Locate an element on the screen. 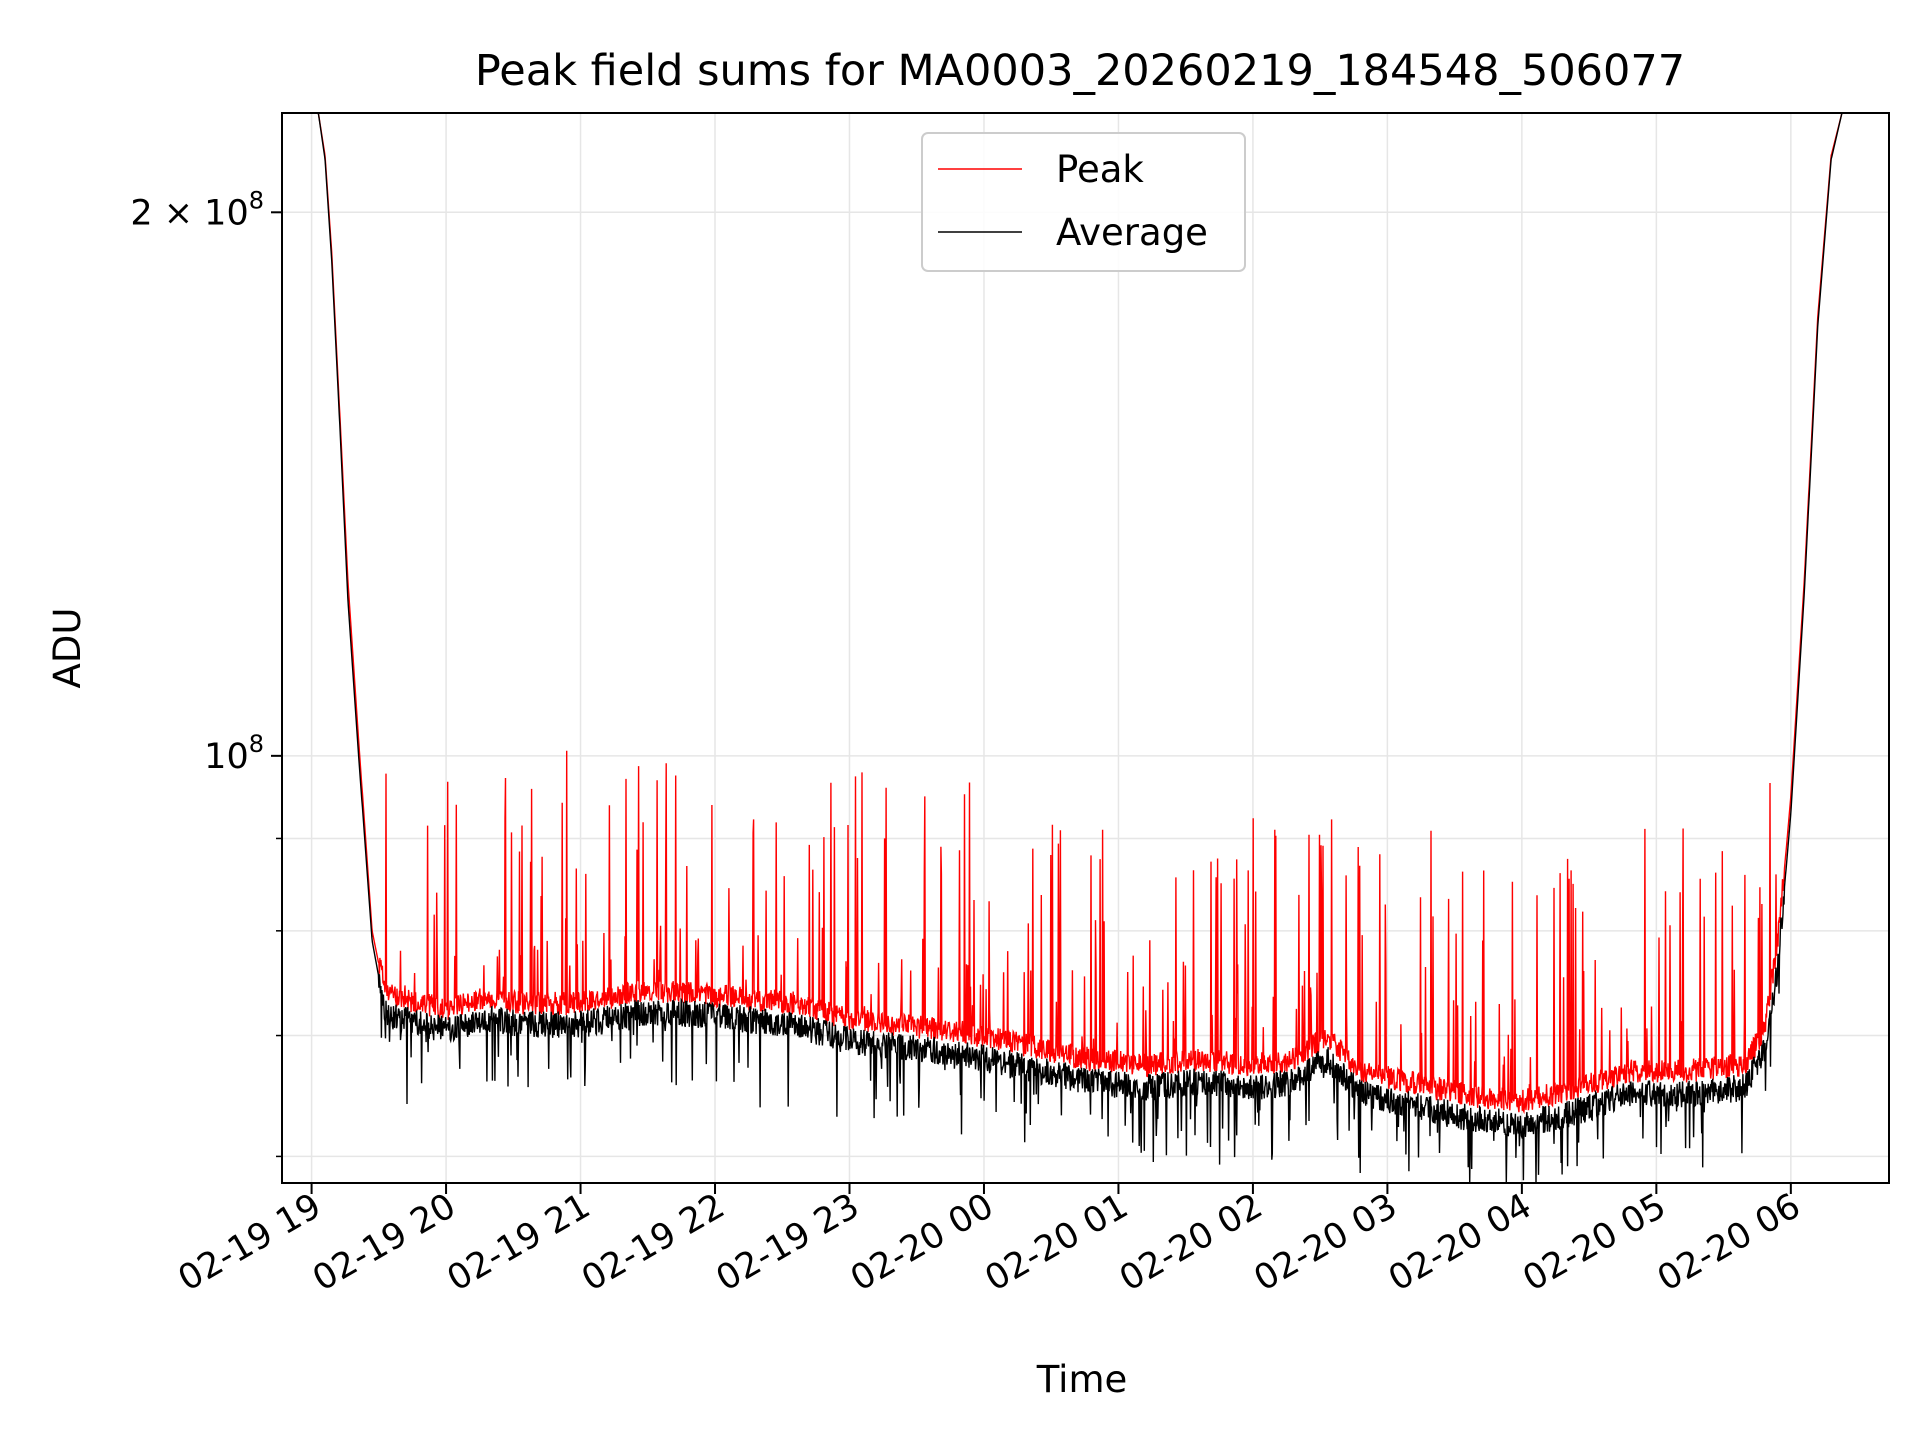  legend-label-average: Average is located at coordinates (1132, 232).